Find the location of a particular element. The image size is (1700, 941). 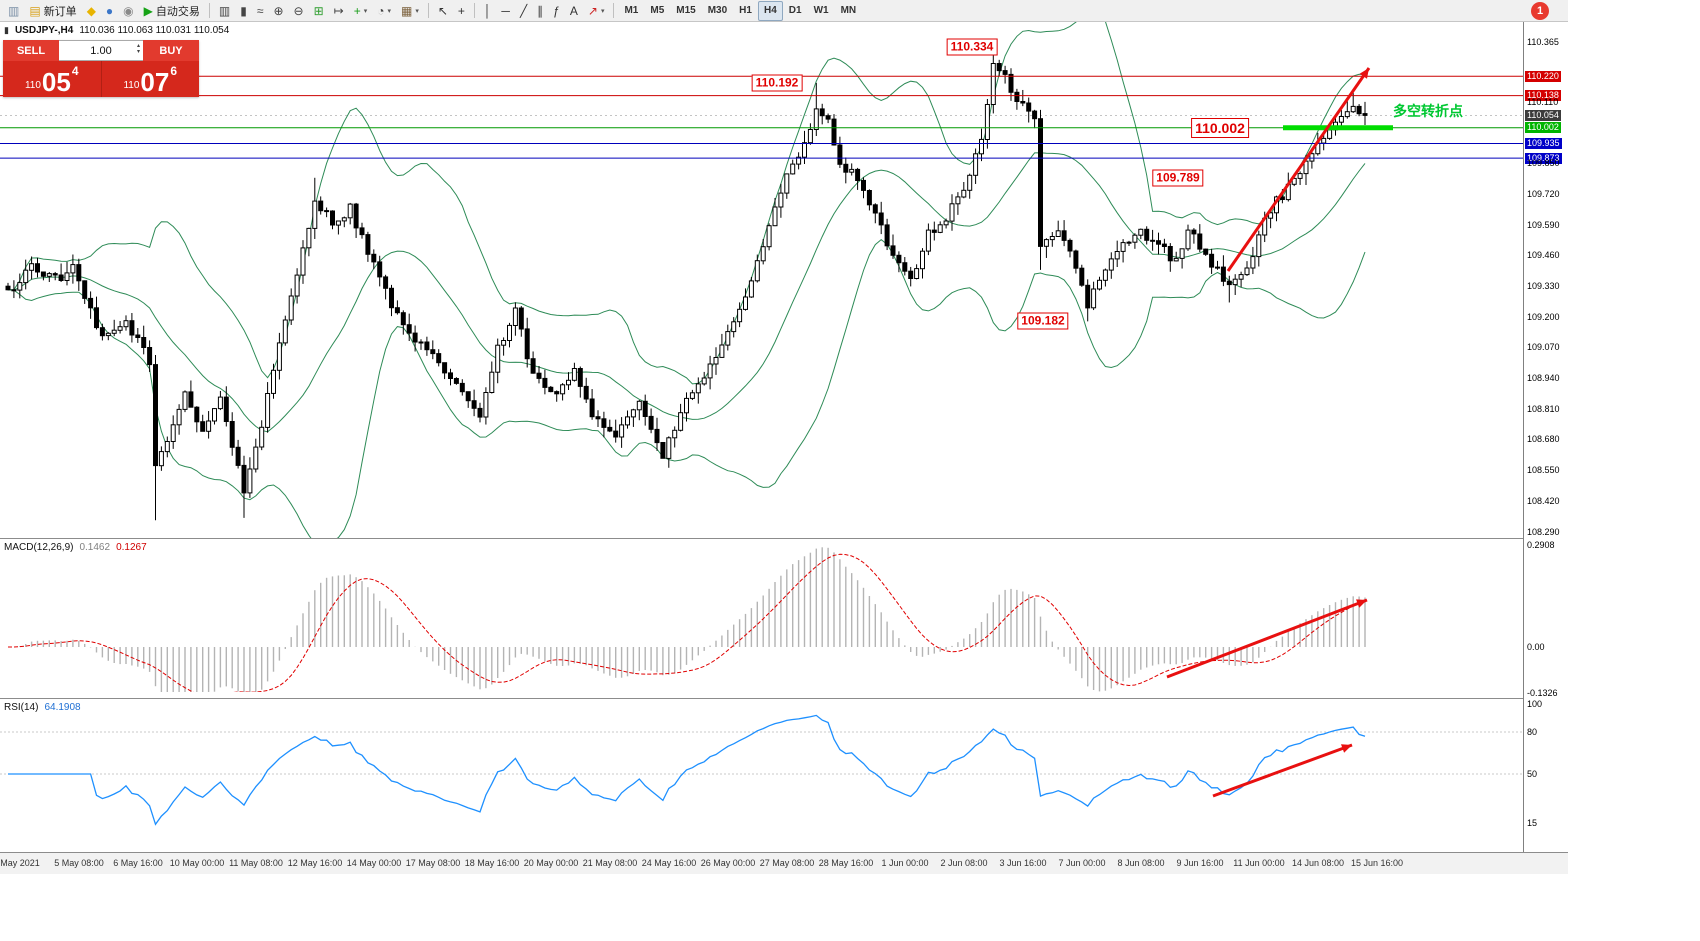

rsi-panel is located at coordinates (761, 775).